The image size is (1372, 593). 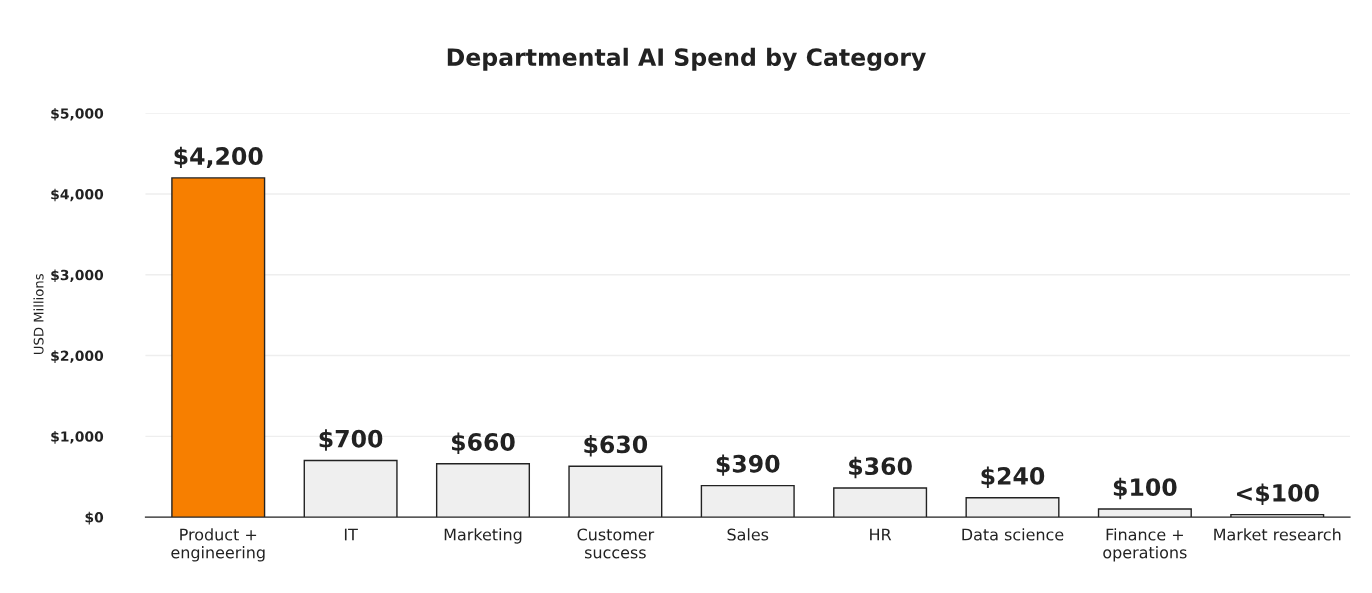 I want to click on y-tick-label: $1,000, so click(x=77, y=437).